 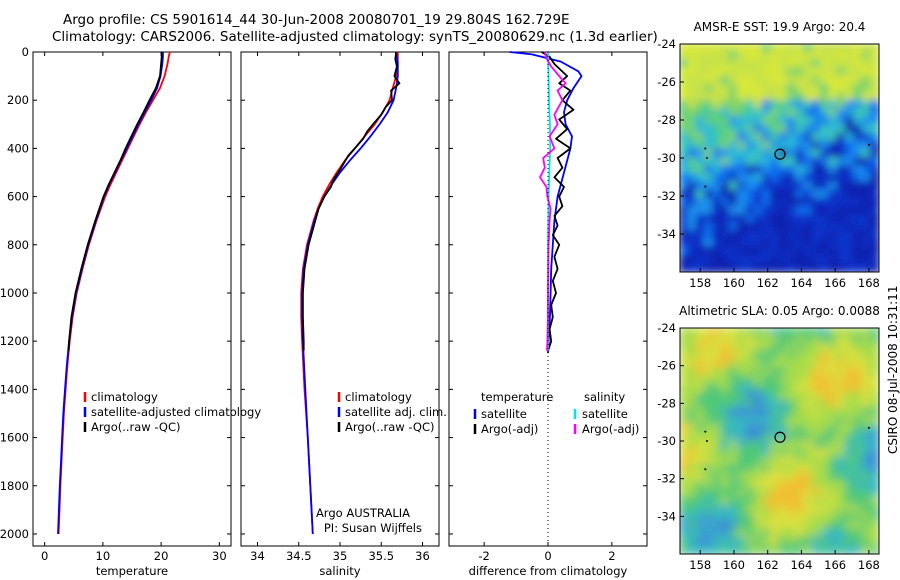 What do you see at coordinates (340, 556) in the screenshot?
I see `salinity-xtick-label: 35` at bounding box center [340, 556].